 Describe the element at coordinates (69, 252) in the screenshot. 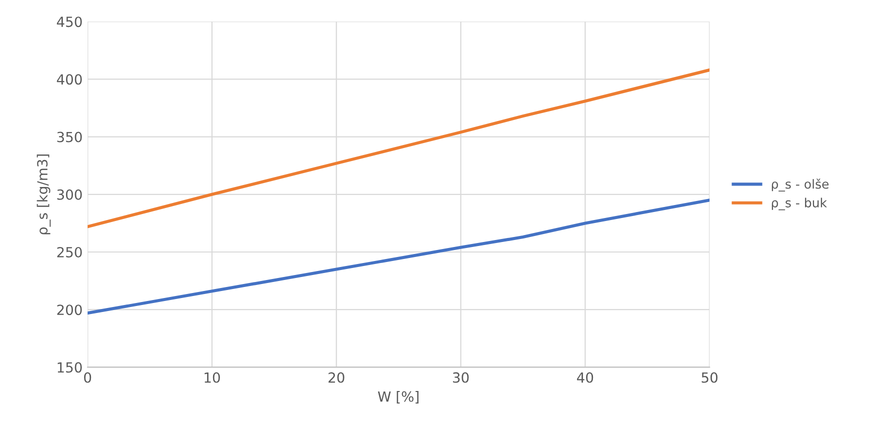

I see `y-tick-label: 250` at that location.